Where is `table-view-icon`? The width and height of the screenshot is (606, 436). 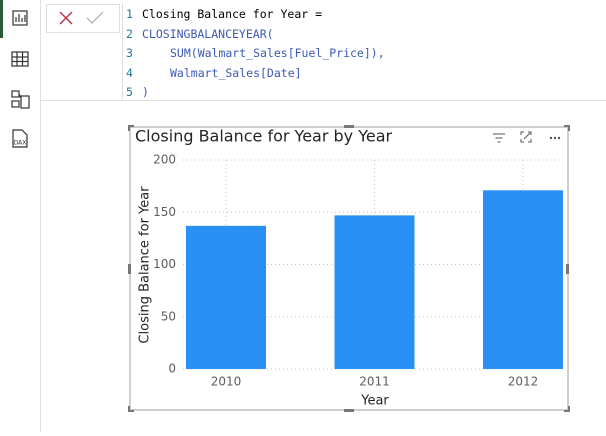 table-view-icon is located at coordinates (20, 59).